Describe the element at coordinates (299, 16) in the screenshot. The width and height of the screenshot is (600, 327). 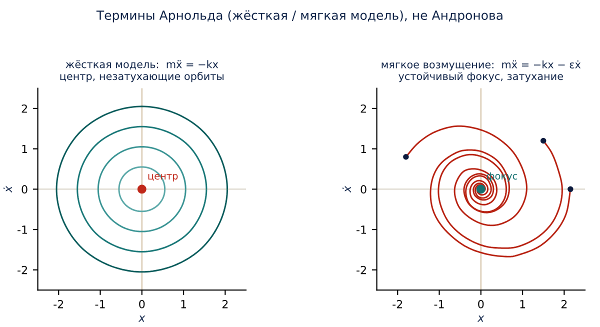
I see `text: Термины Арнольда (жёсткая / мягкая модель), не Андронова` at that location.